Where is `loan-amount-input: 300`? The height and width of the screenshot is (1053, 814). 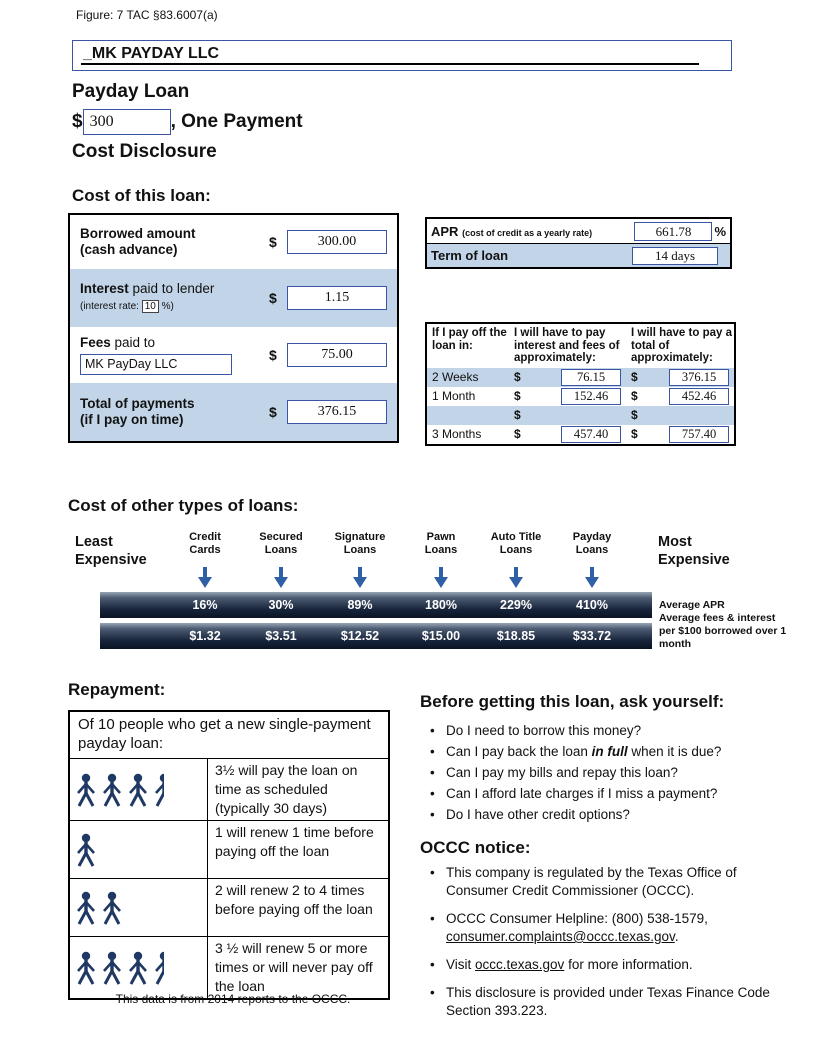 loan-amount-input: 300 is located at coordinates (126, 122).